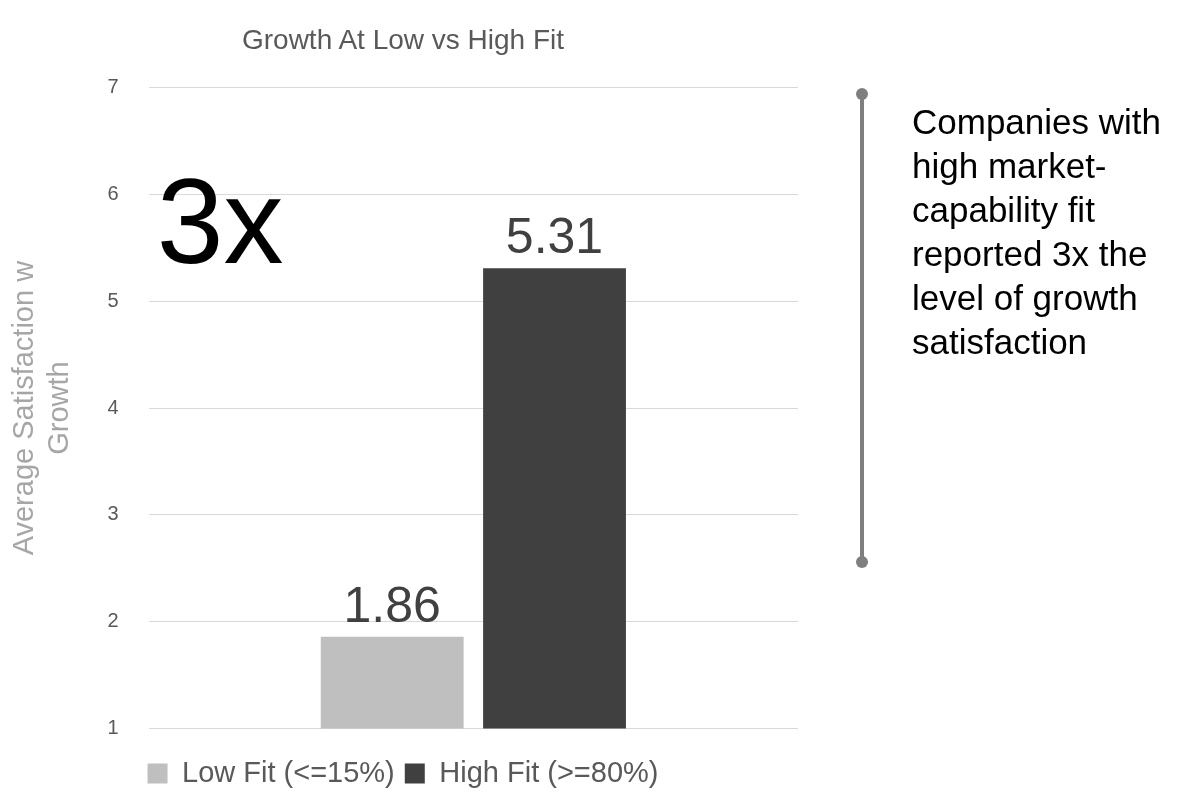 This screenshot has height=806, width=1194. Describe the element at coordinates (113, 192) in the screenshot. I see `y-tick-label: 6` at that location.